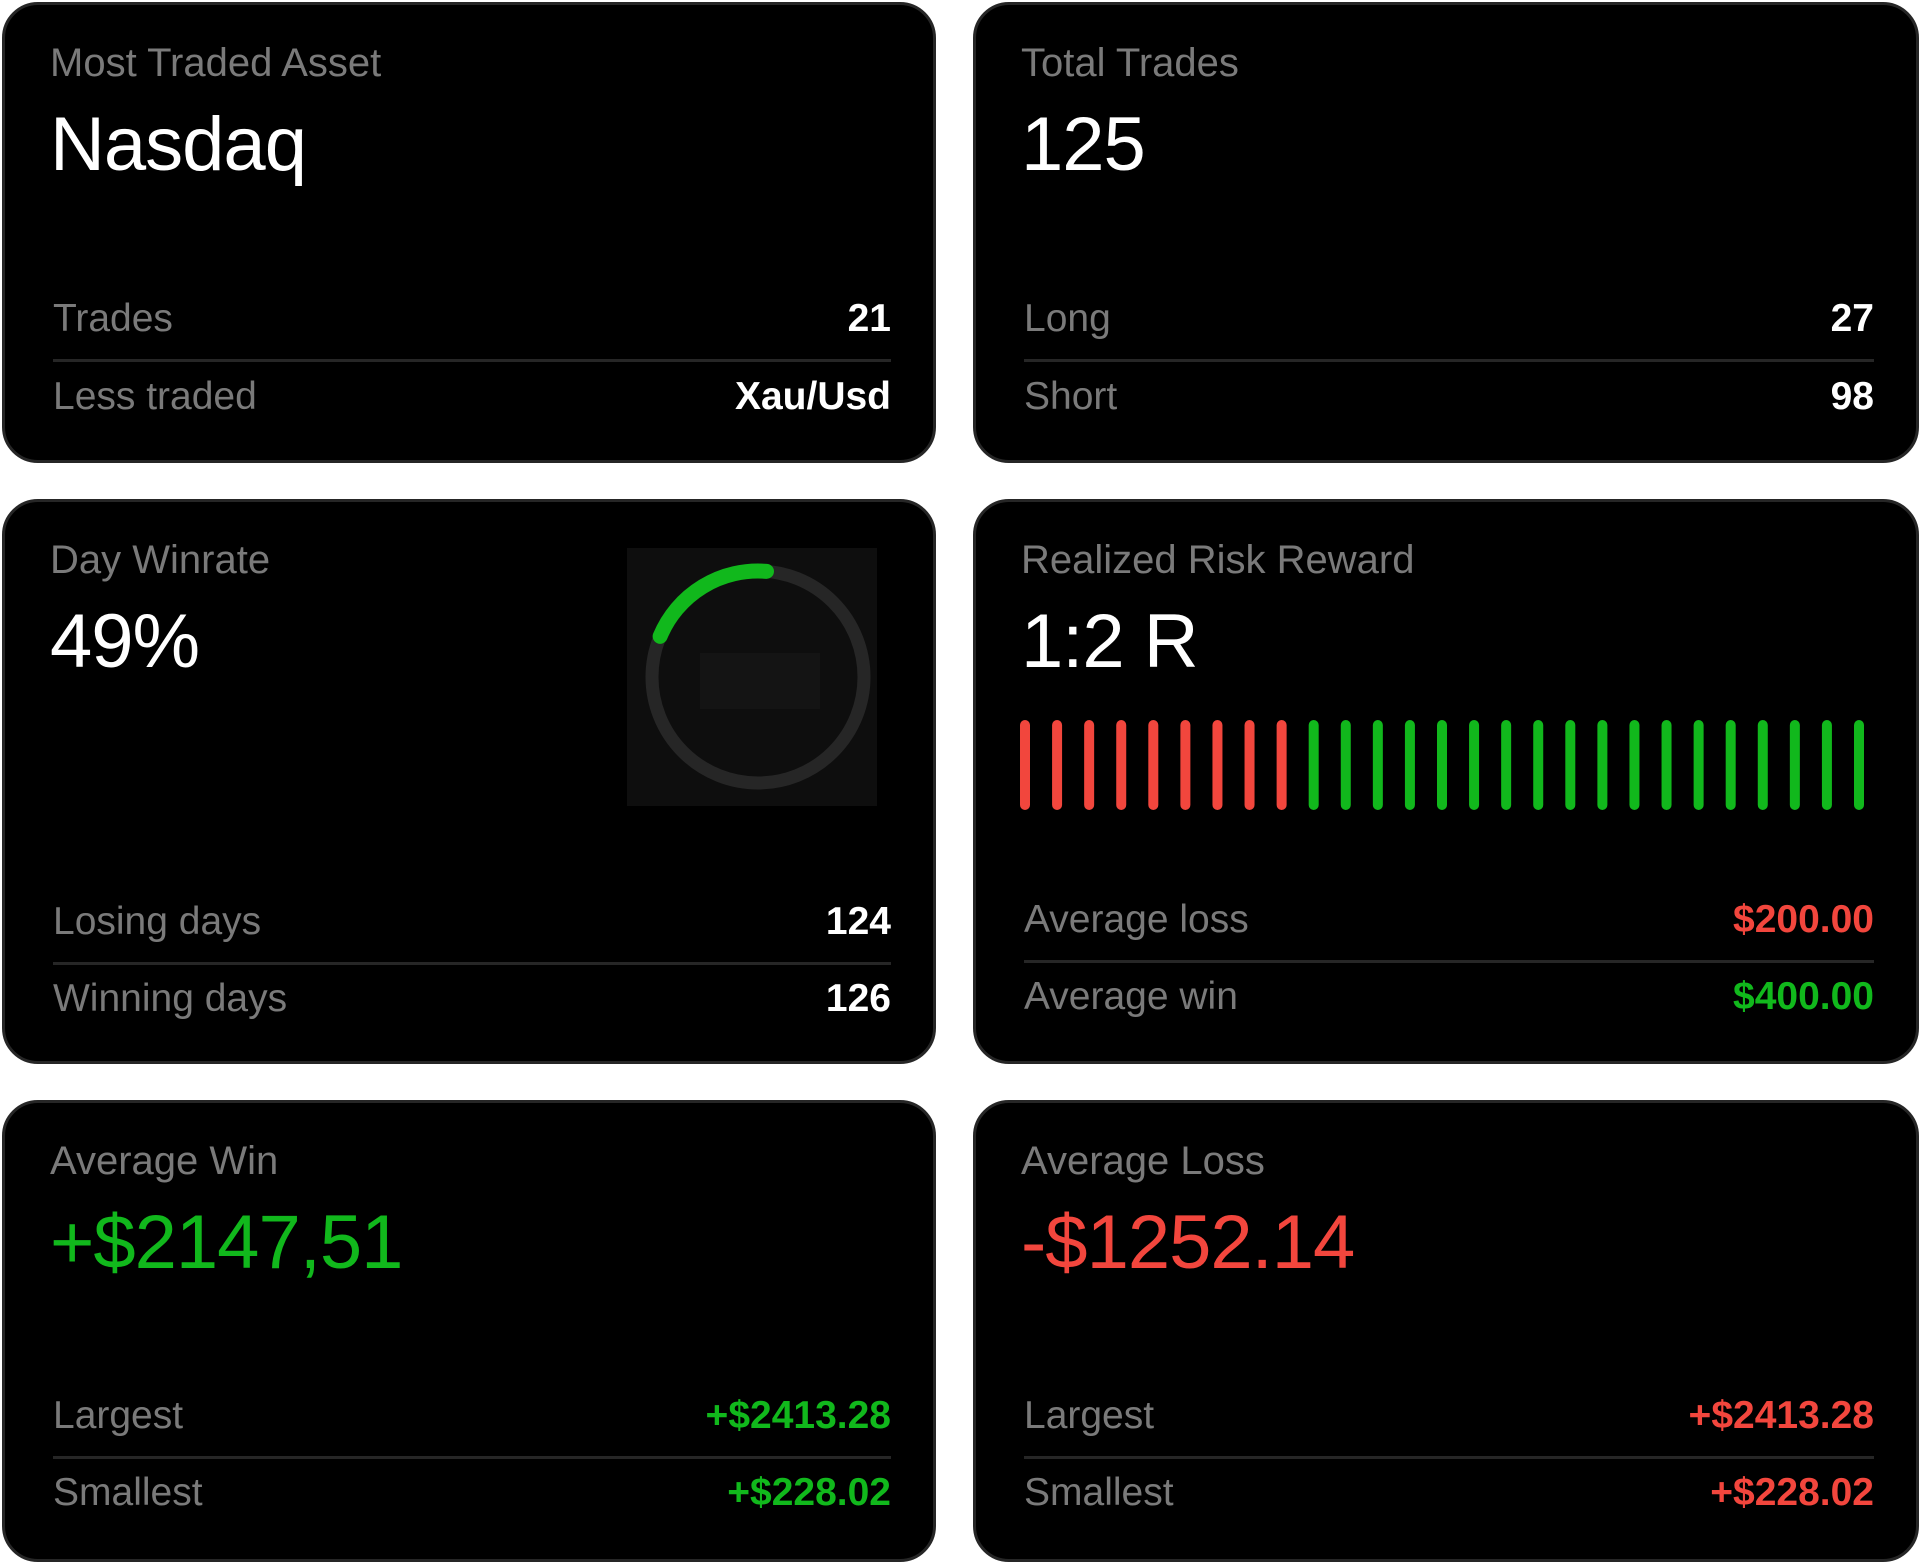 This screenshot has height=1564, width=1920. I want to click on winrate-ring-gauge, so click(752, 677).